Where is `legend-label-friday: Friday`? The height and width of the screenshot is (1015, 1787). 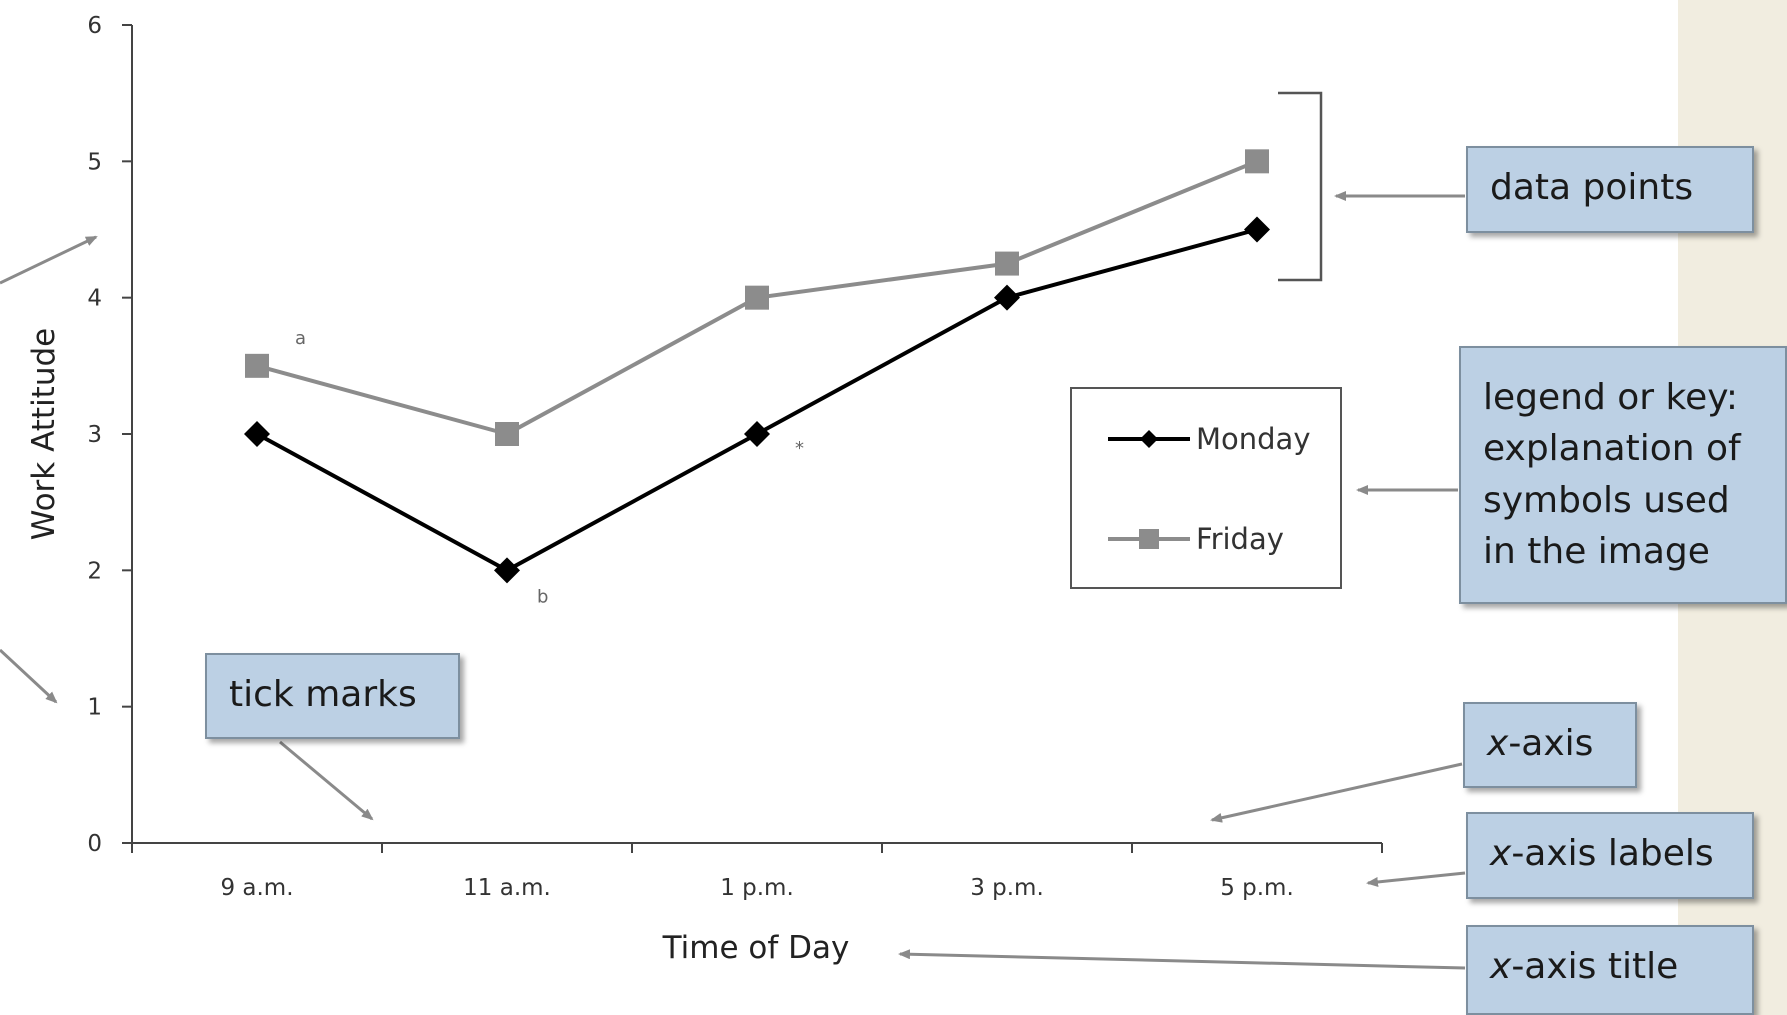
legend-label-friday: Friday is located at coordinates (1240, 539).